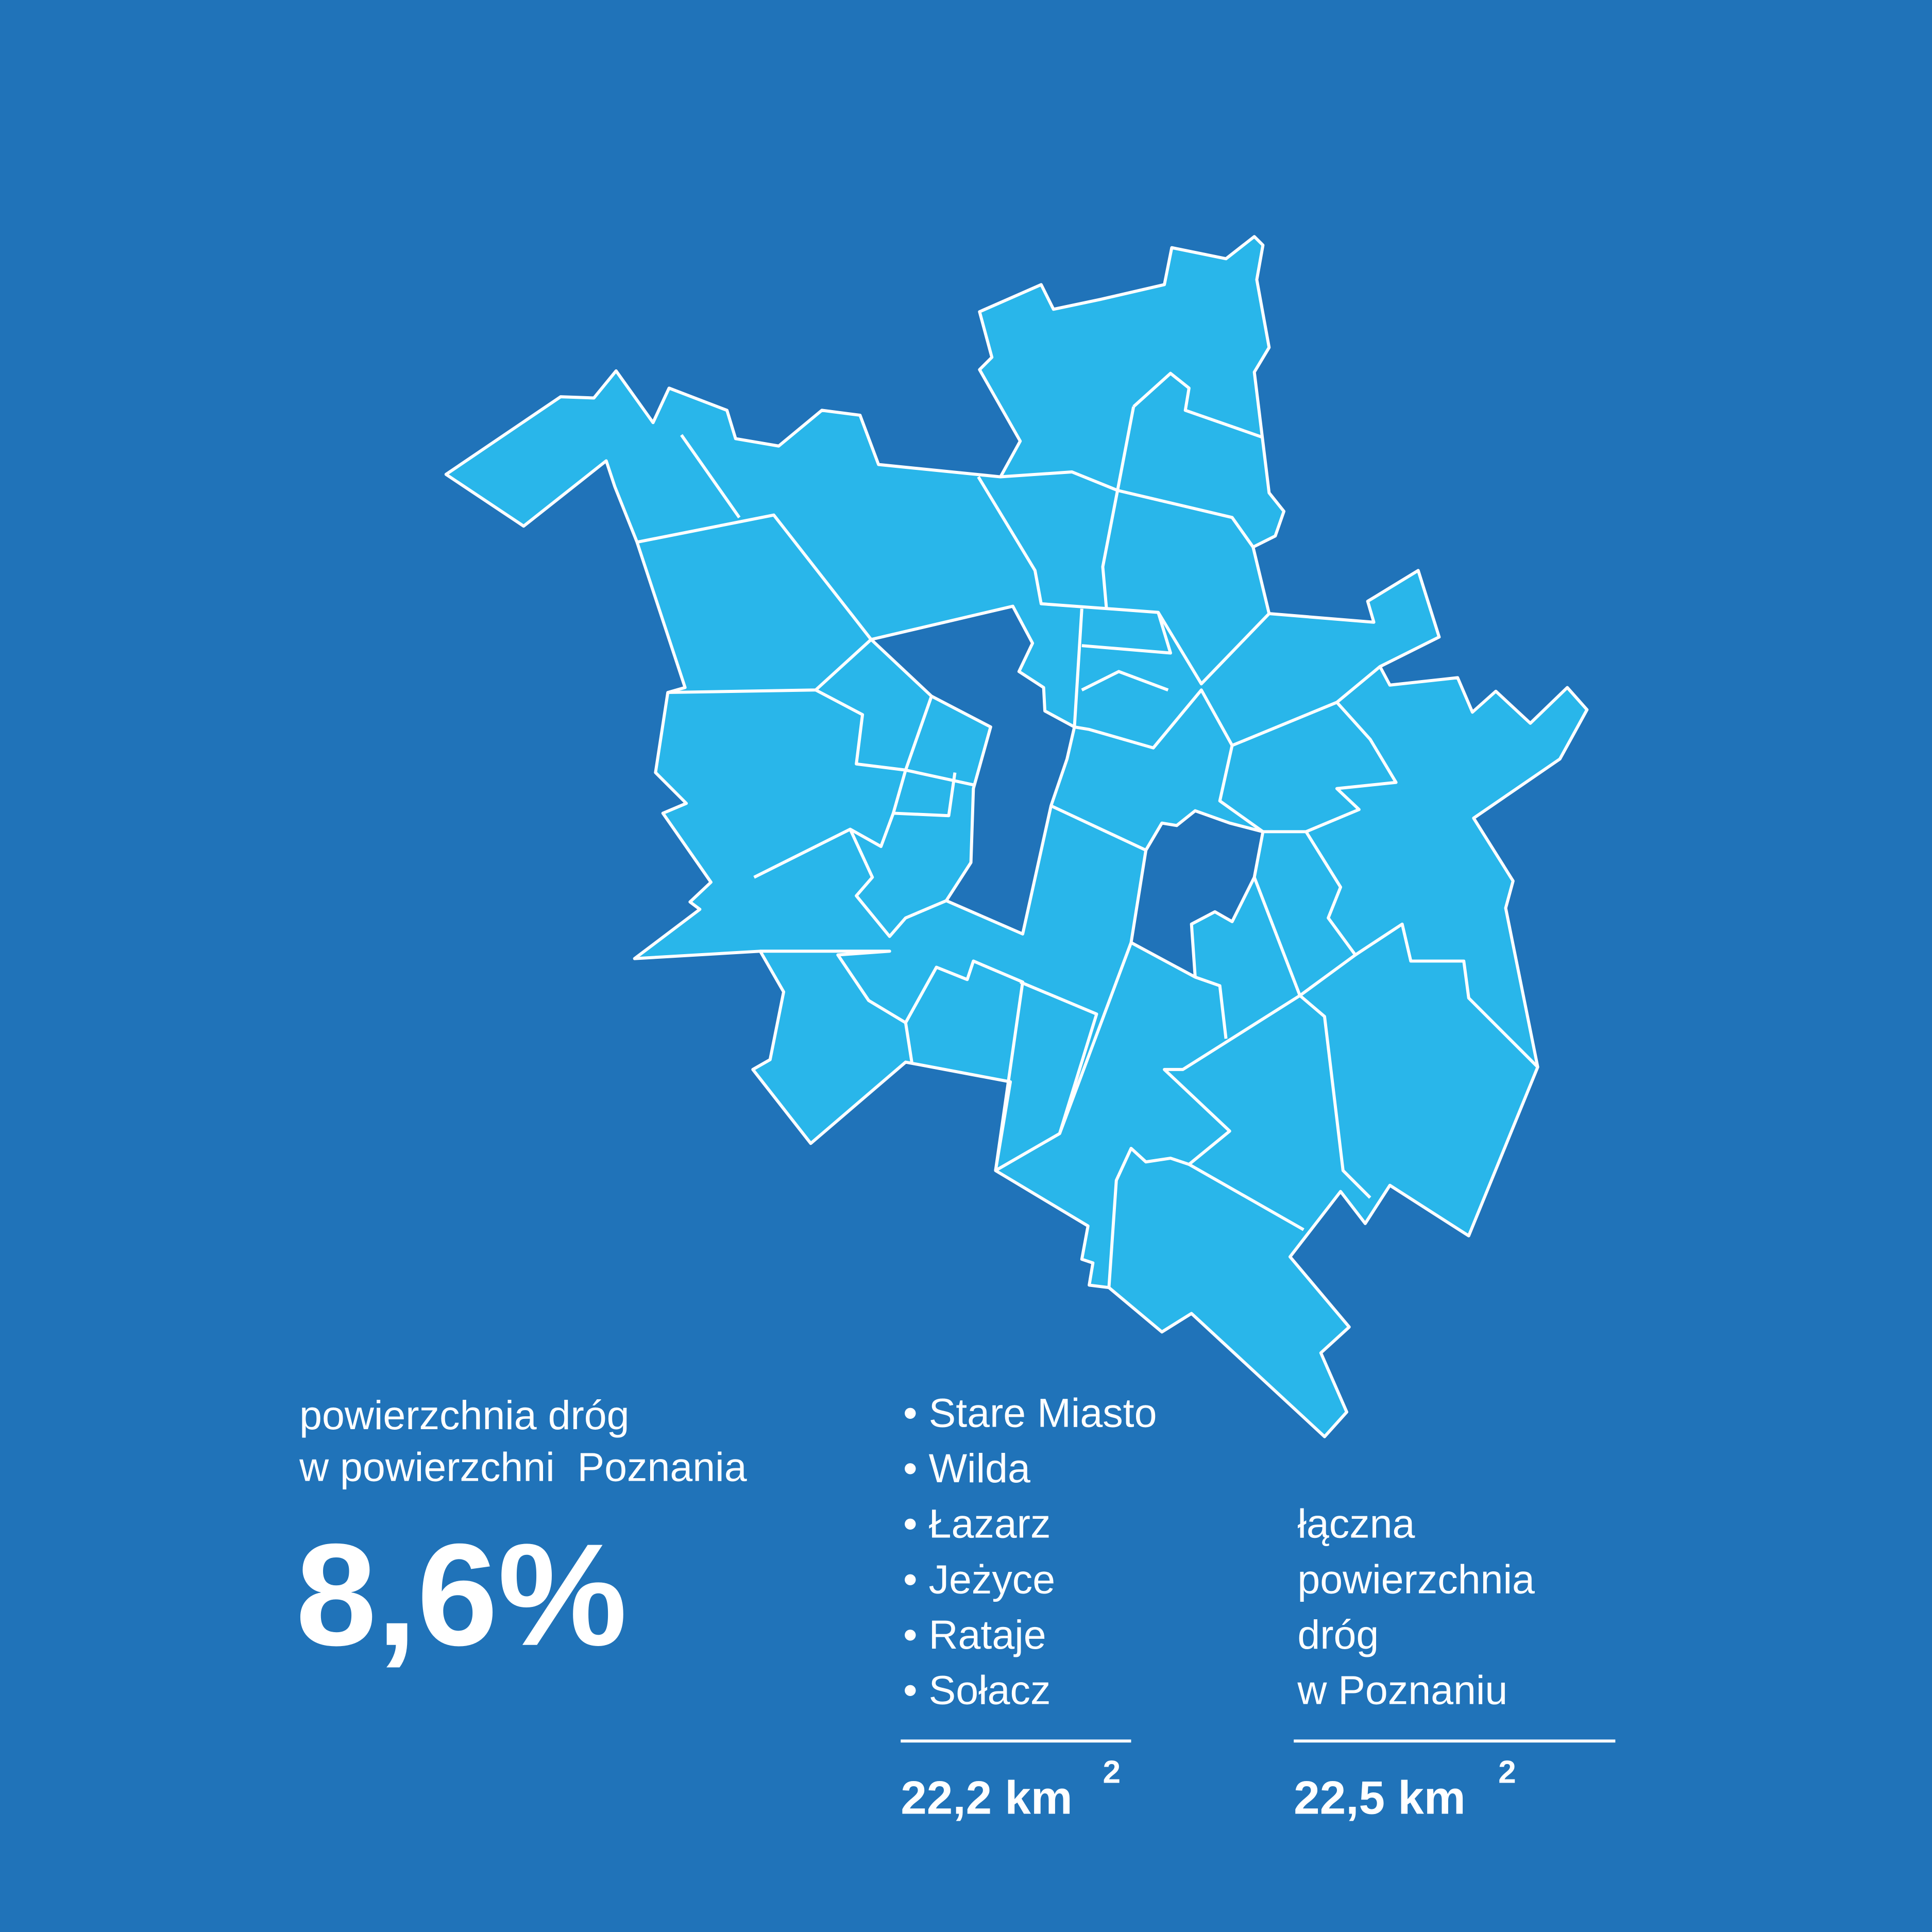  Describe the element at coordinates (464, 1415) in the screenshot. I see `label-line: powierzchnia dróg` at that location.